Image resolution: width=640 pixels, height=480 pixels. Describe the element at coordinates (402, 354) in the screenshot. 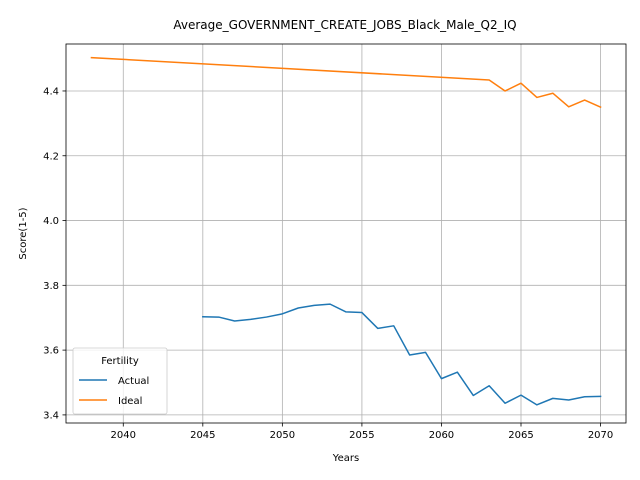

I see `series-line-actual` at that location.